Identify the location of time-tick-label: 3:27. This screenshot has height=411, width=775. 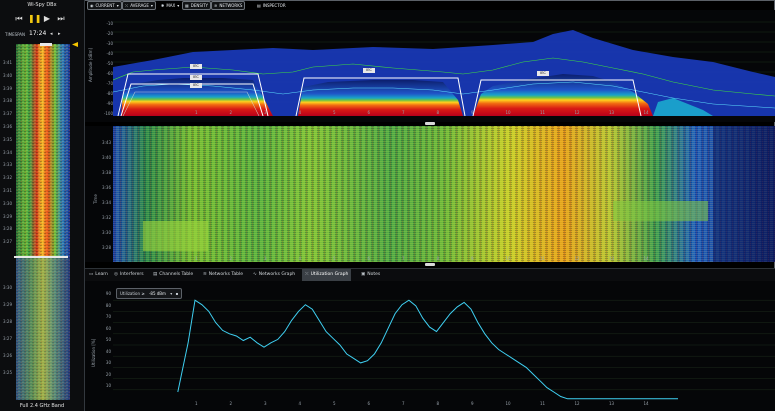
(7, 338).